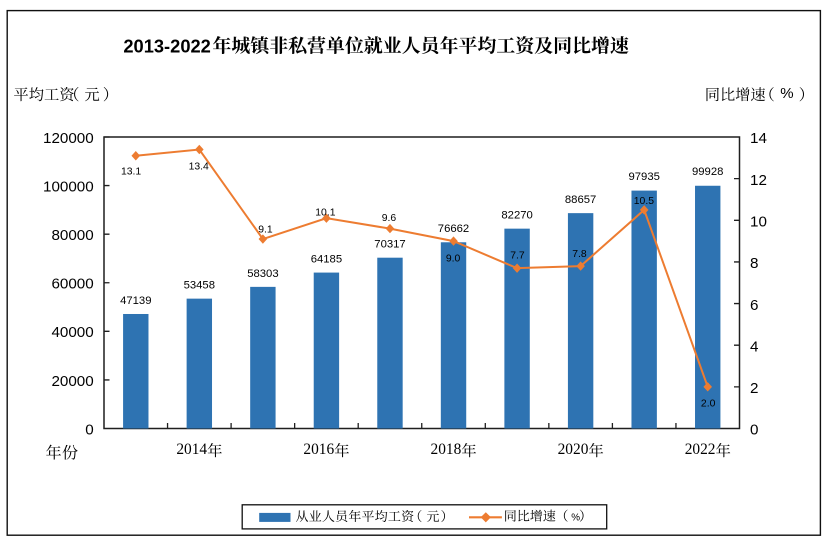  Describe the element at coordinates (68, 187) in the screenshot. I see `svg-text: 100000` at that location.